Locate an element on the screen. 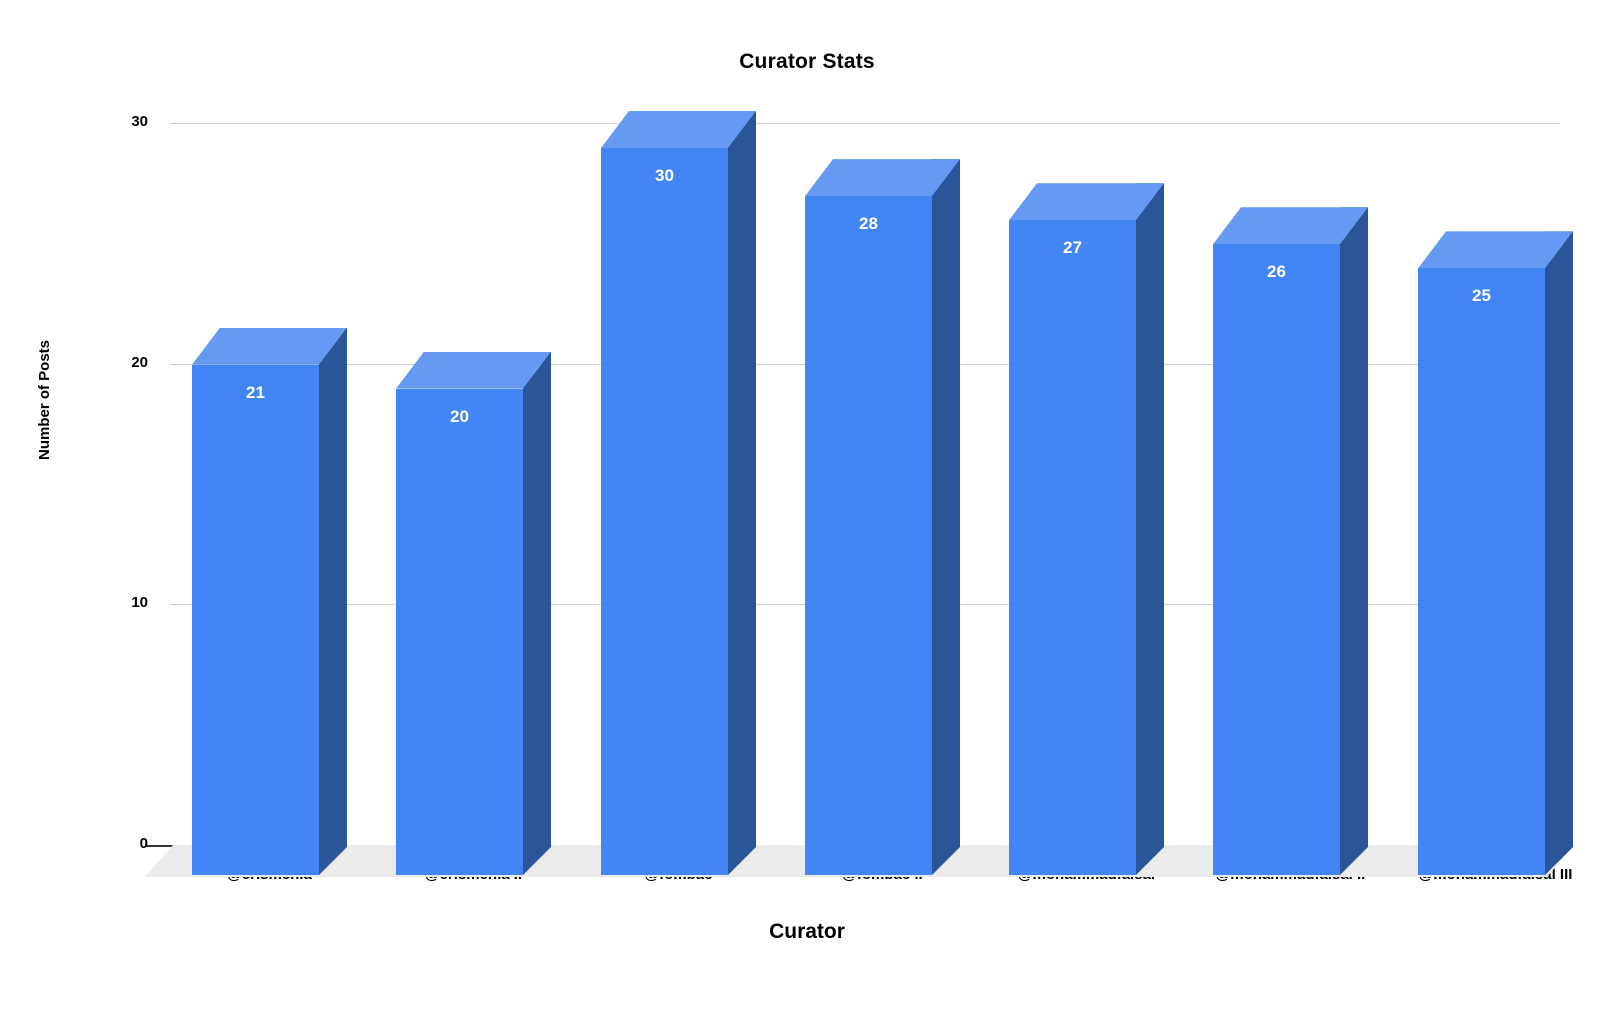 The height and width of the screenshot is (1027, 1614). bar-value-label: 30 is located at coordinates (664, 175).